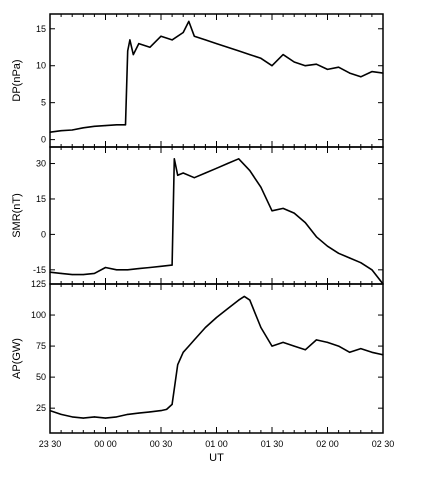  What do you see at coordinates (17, 215) in the screenshot?
I see `y-axis-label: SMR(nT)` at bounding box center [17, 215].